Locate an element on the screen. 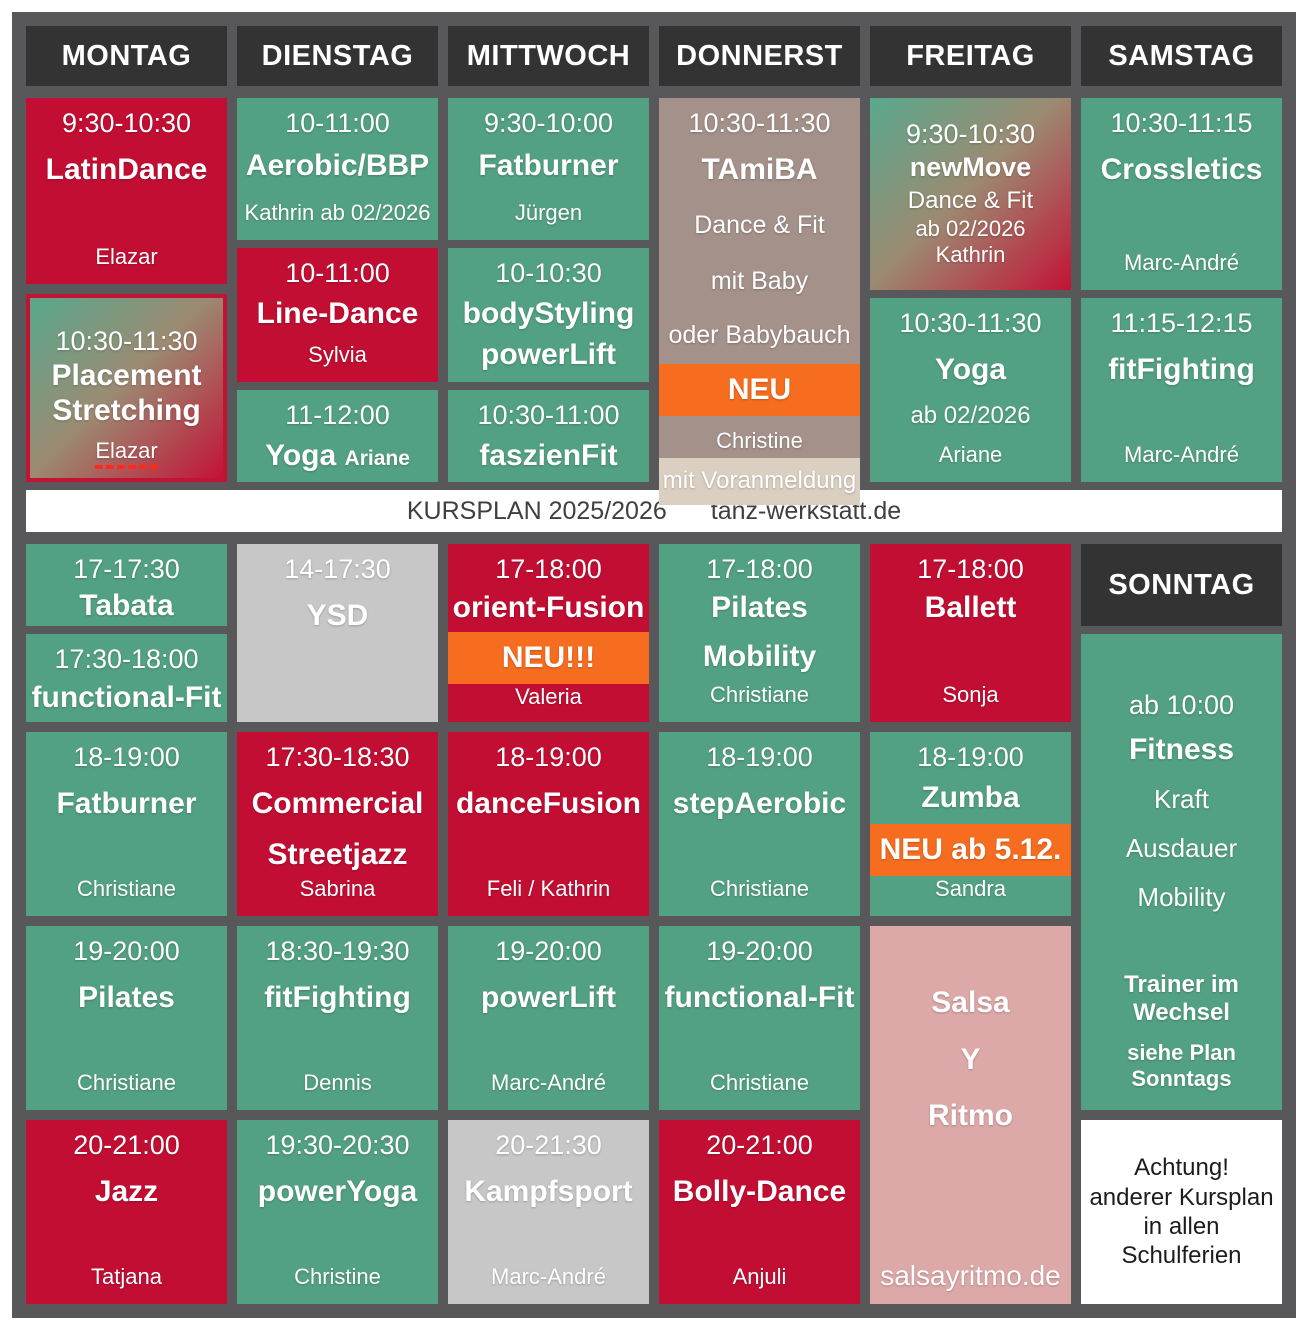 This screenshot has width=1308, height=1328. course-tabata: 17-17:30 Tabata Christiane is located at coordinates (126, 599).